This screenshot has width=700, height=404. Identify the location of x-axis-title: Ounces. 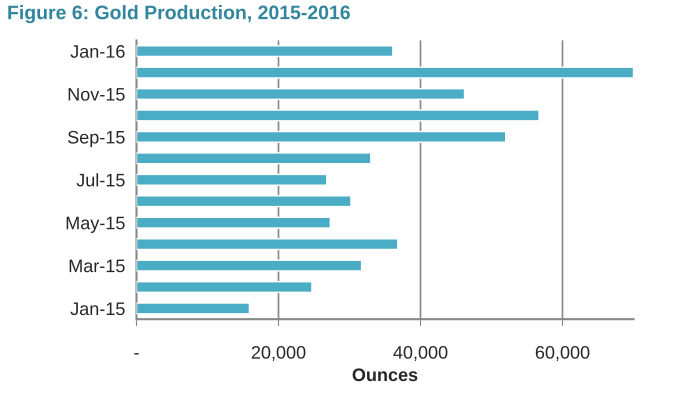
(385, 375).